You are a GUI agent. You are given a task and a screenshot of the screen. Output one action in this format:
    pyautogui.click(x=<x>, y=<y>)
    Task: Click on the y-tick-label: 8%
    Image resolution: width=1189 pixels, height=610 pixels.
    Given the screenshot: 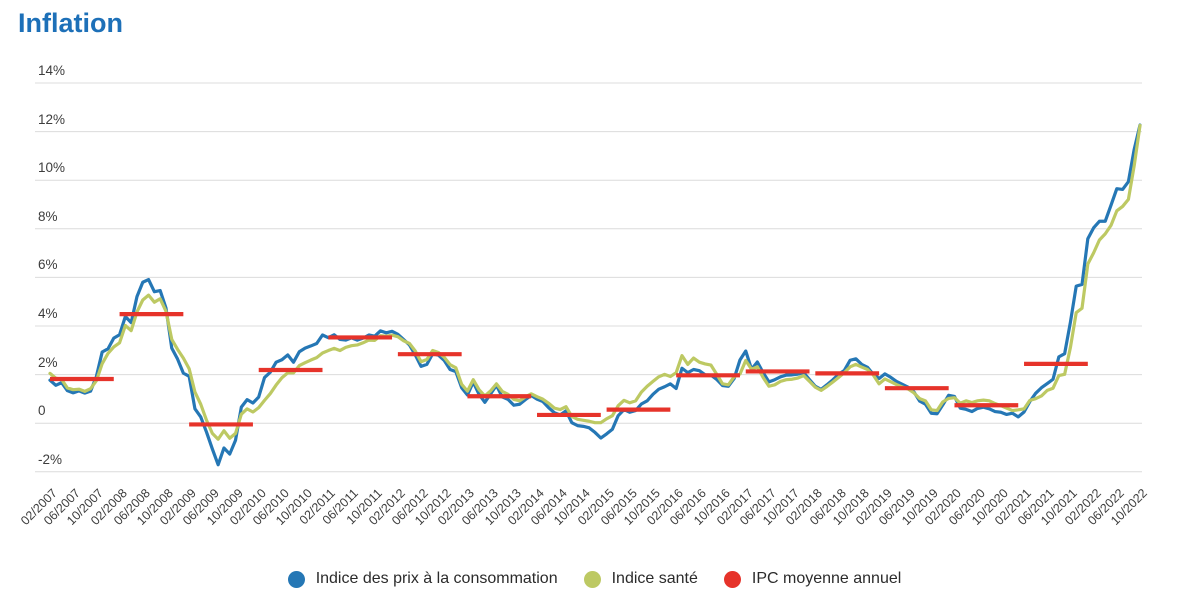 What is the action you would take?
    pyautogui.click(x=48, y=216)
    